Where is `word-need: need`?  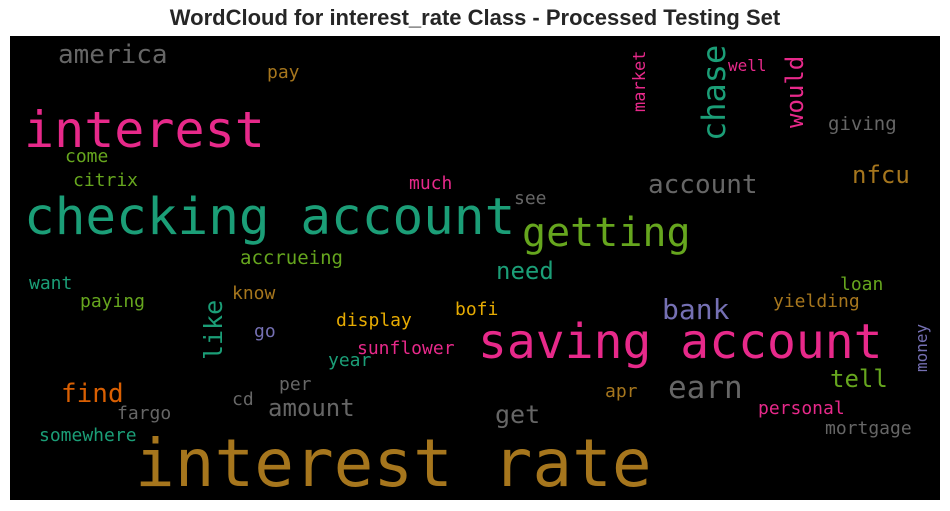
word-need: need is located at coordinates (525, 271).